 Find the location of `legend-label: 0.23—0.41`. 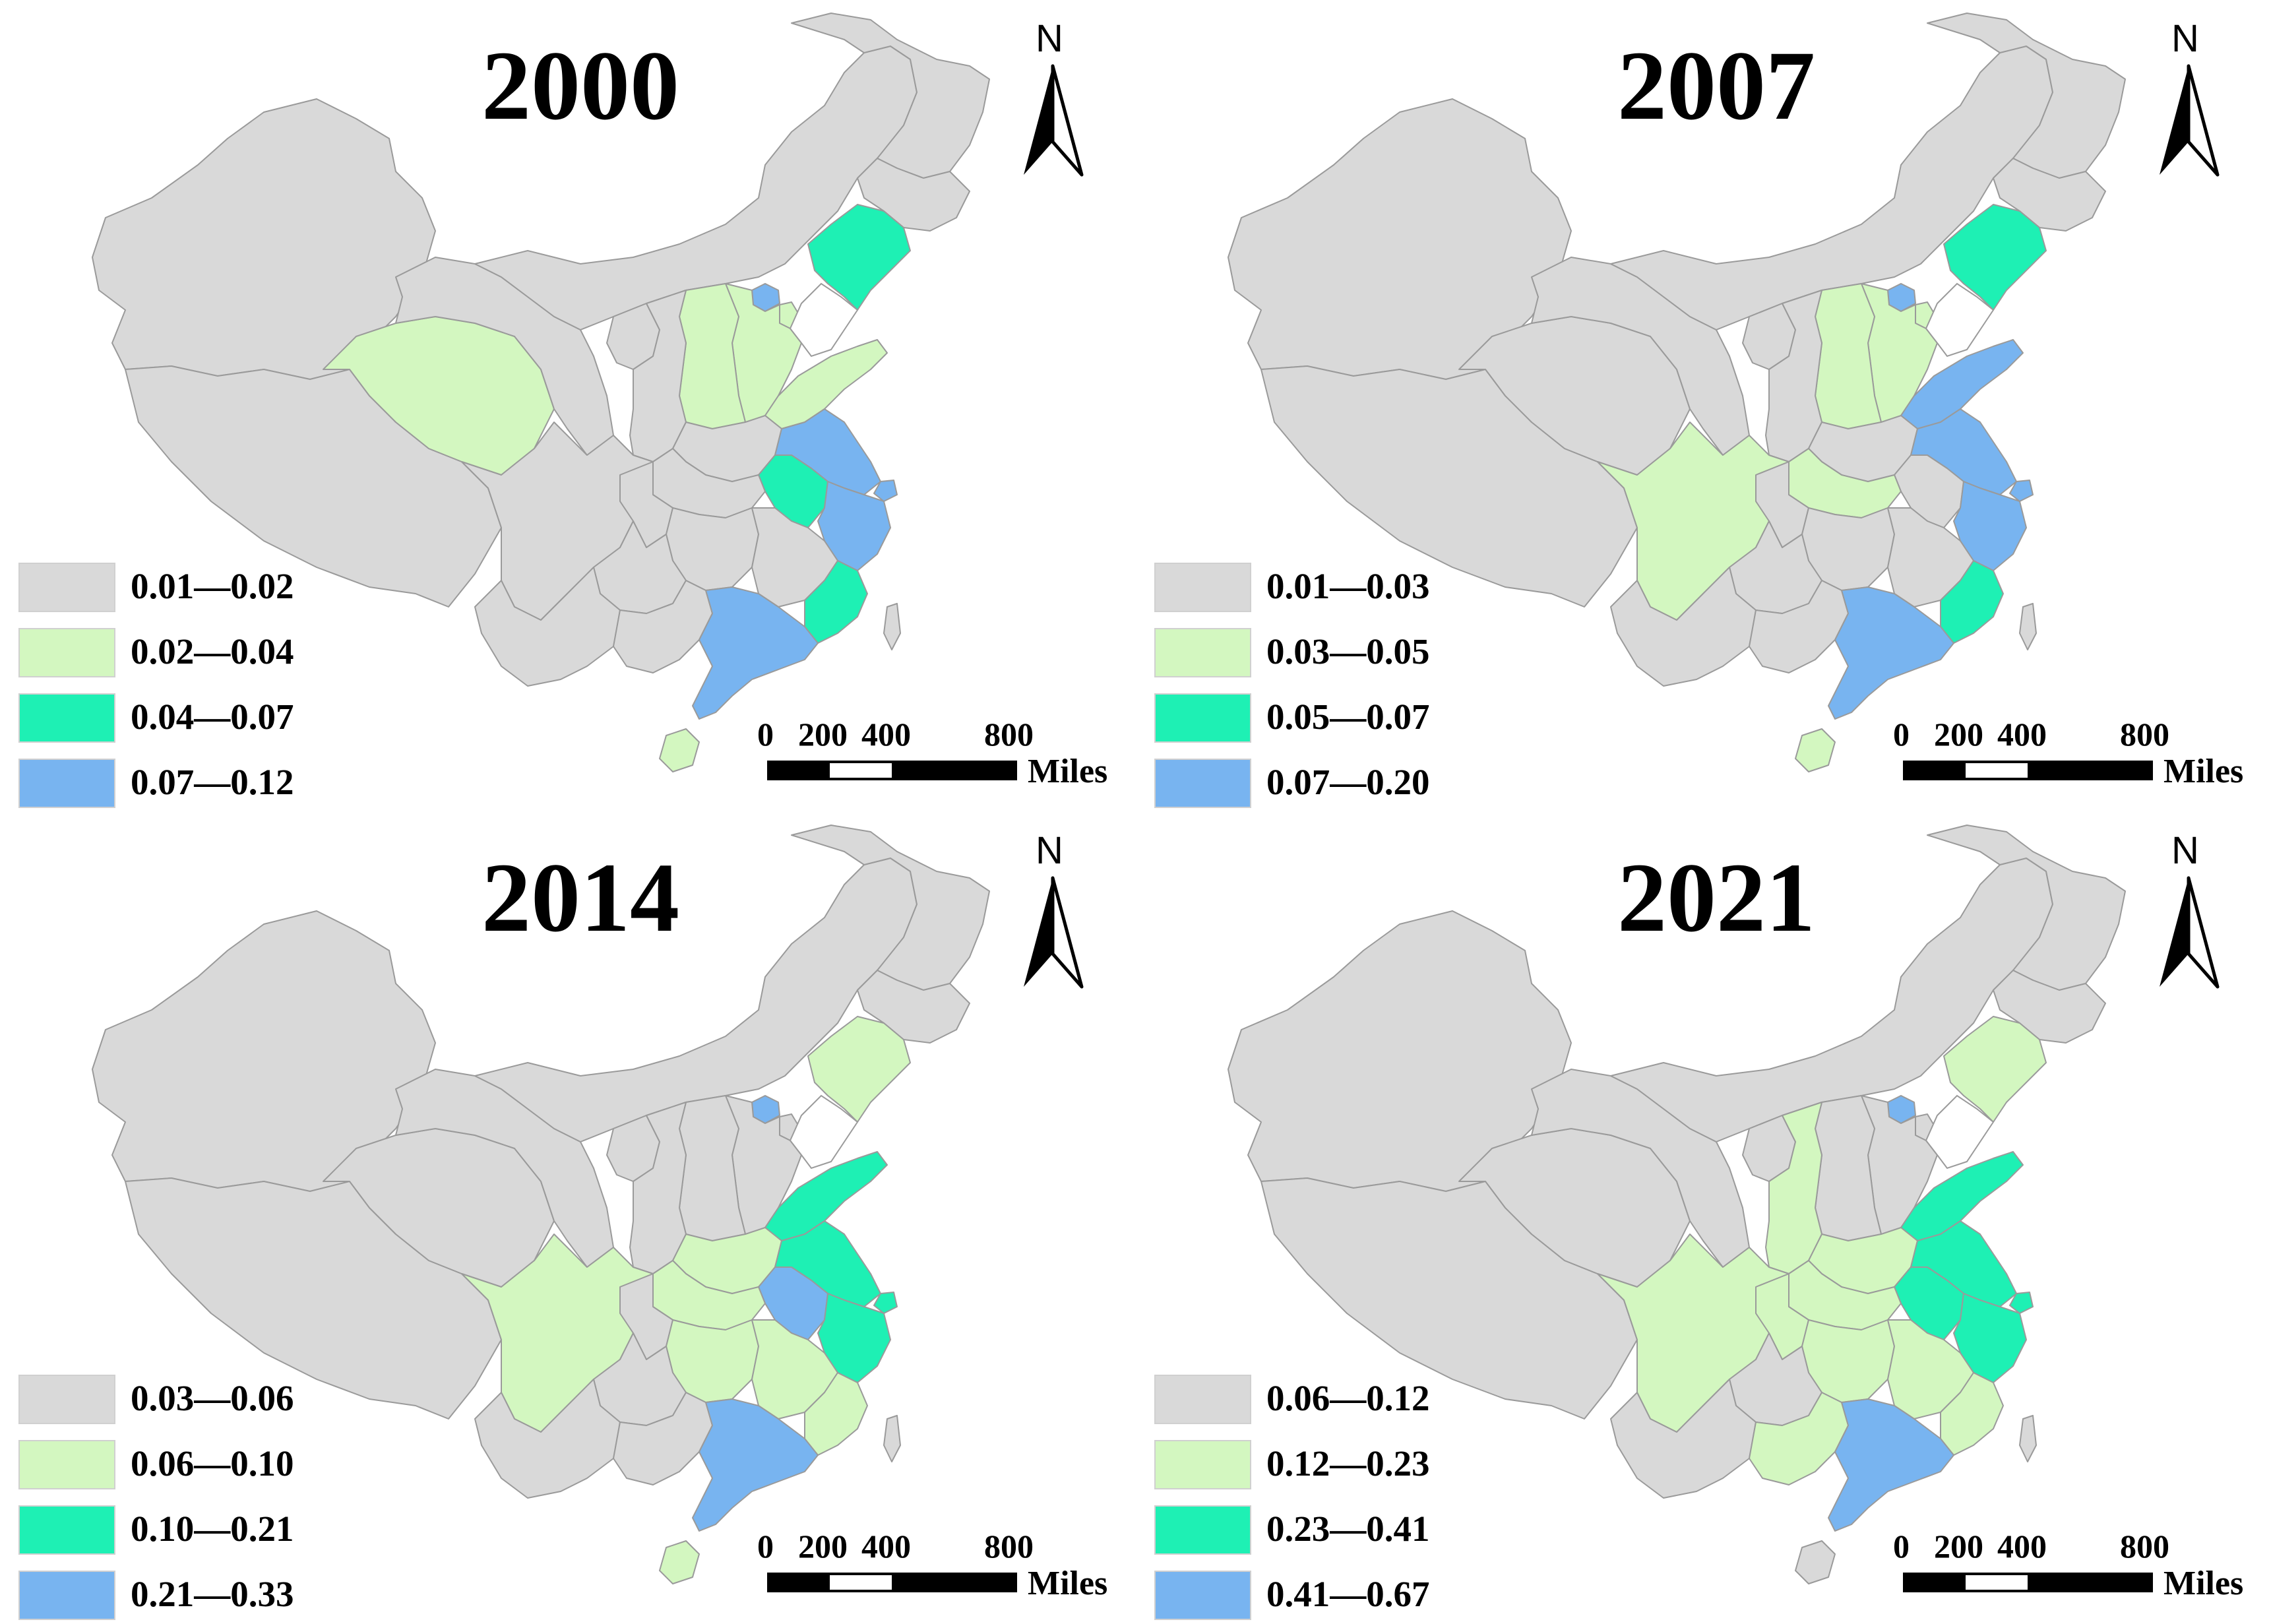

legend-label: 0.23—0.41 is located at coordinates (1348, 1529).